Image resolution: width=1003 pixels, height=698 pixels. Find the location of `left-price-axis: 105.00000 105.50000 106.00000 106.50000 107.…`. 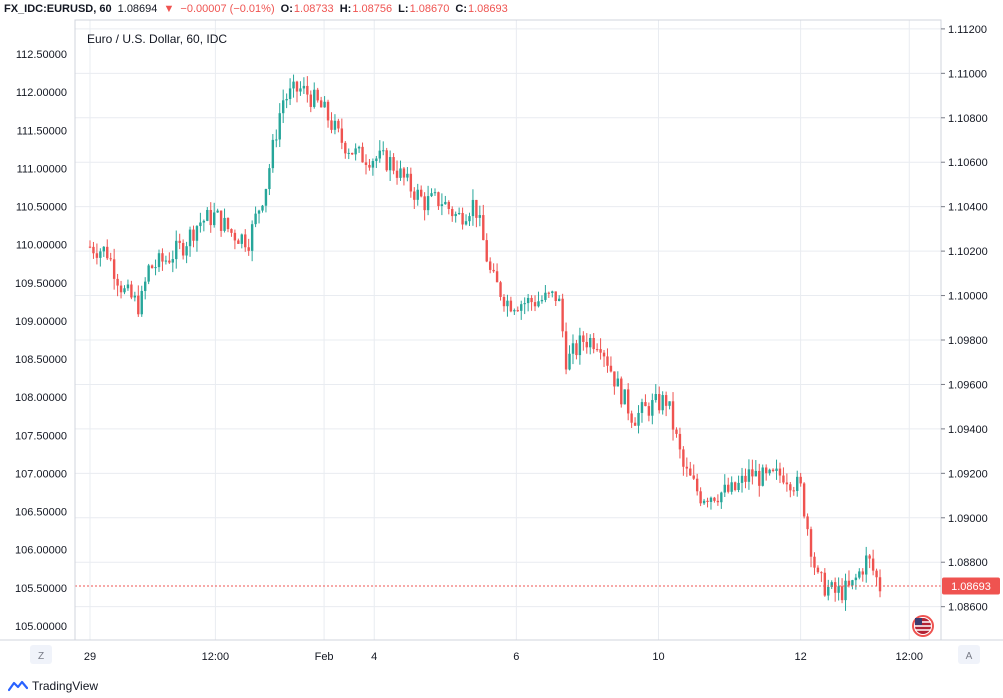

left-price-axis: 105.00000 105.50000 106.00000 106.50000 107.… is located at coordinates (41, 341).